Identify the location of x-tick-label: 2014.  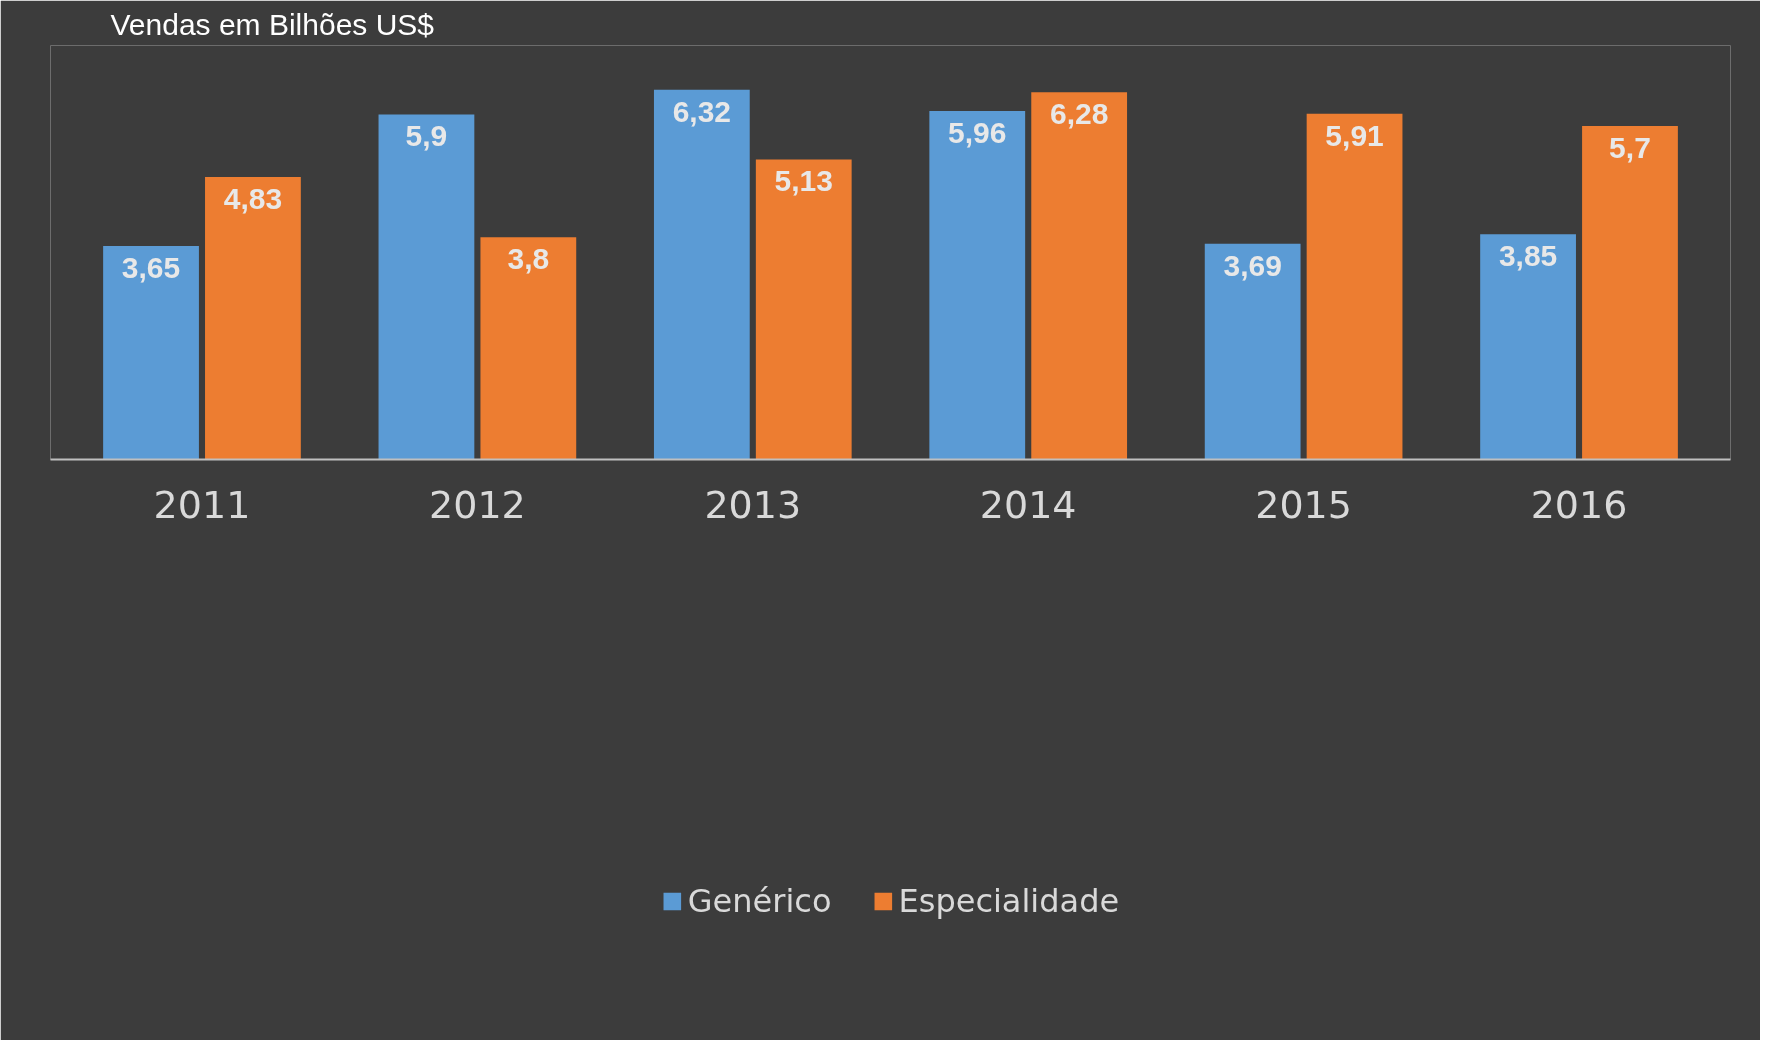
(1028, 504).